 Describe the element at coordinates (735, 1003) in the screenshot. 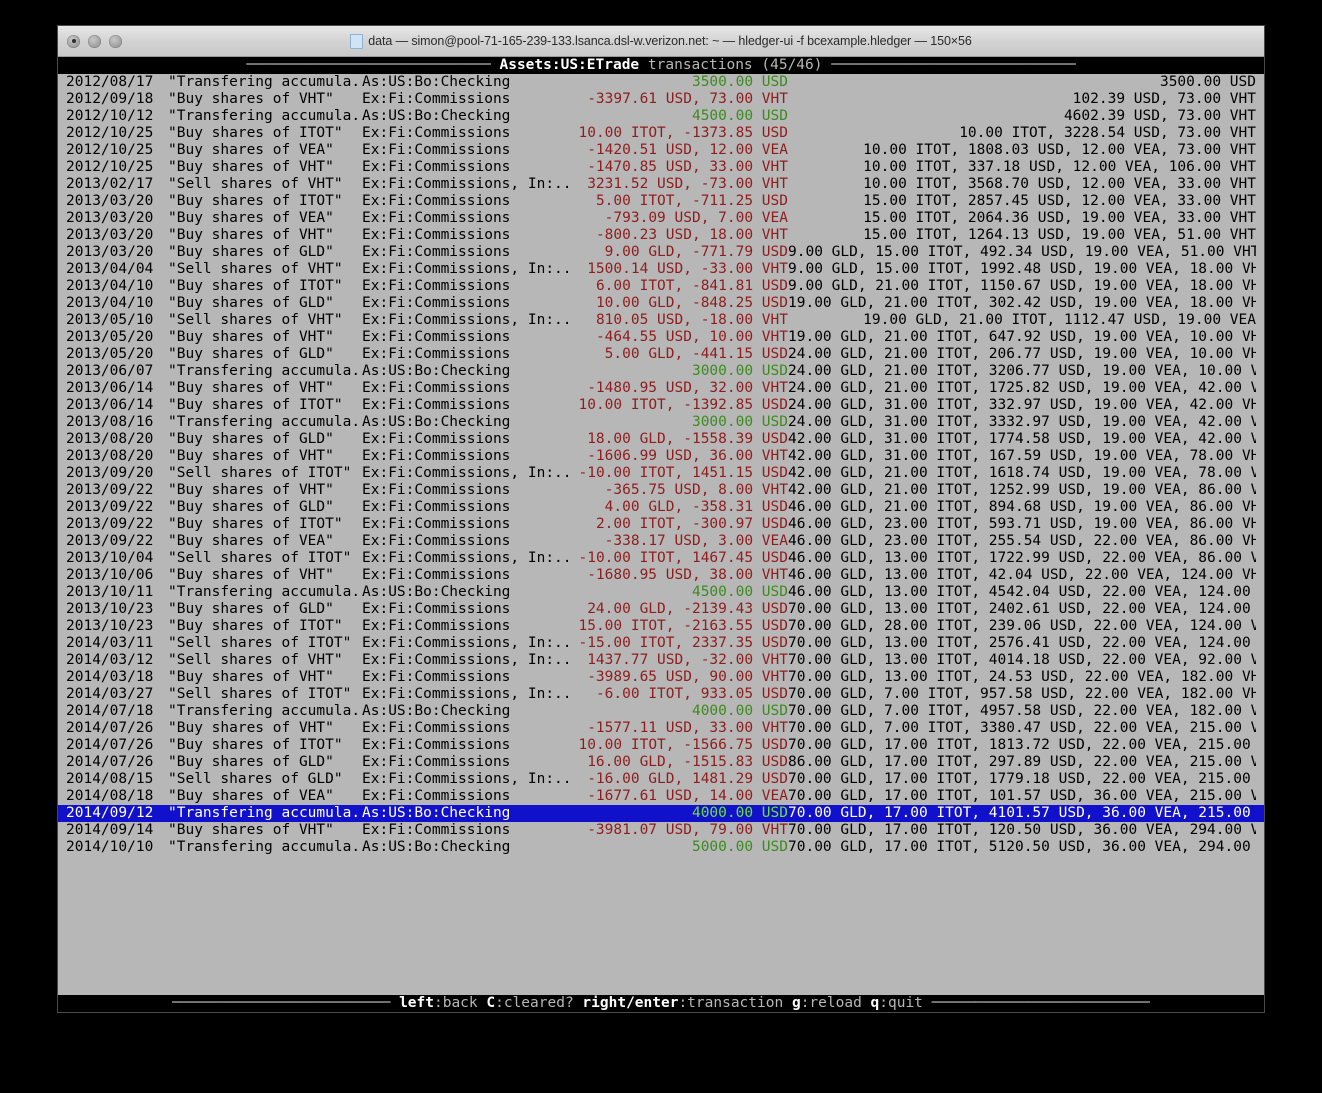

I see `shortcut-action: :transaction` at that location.